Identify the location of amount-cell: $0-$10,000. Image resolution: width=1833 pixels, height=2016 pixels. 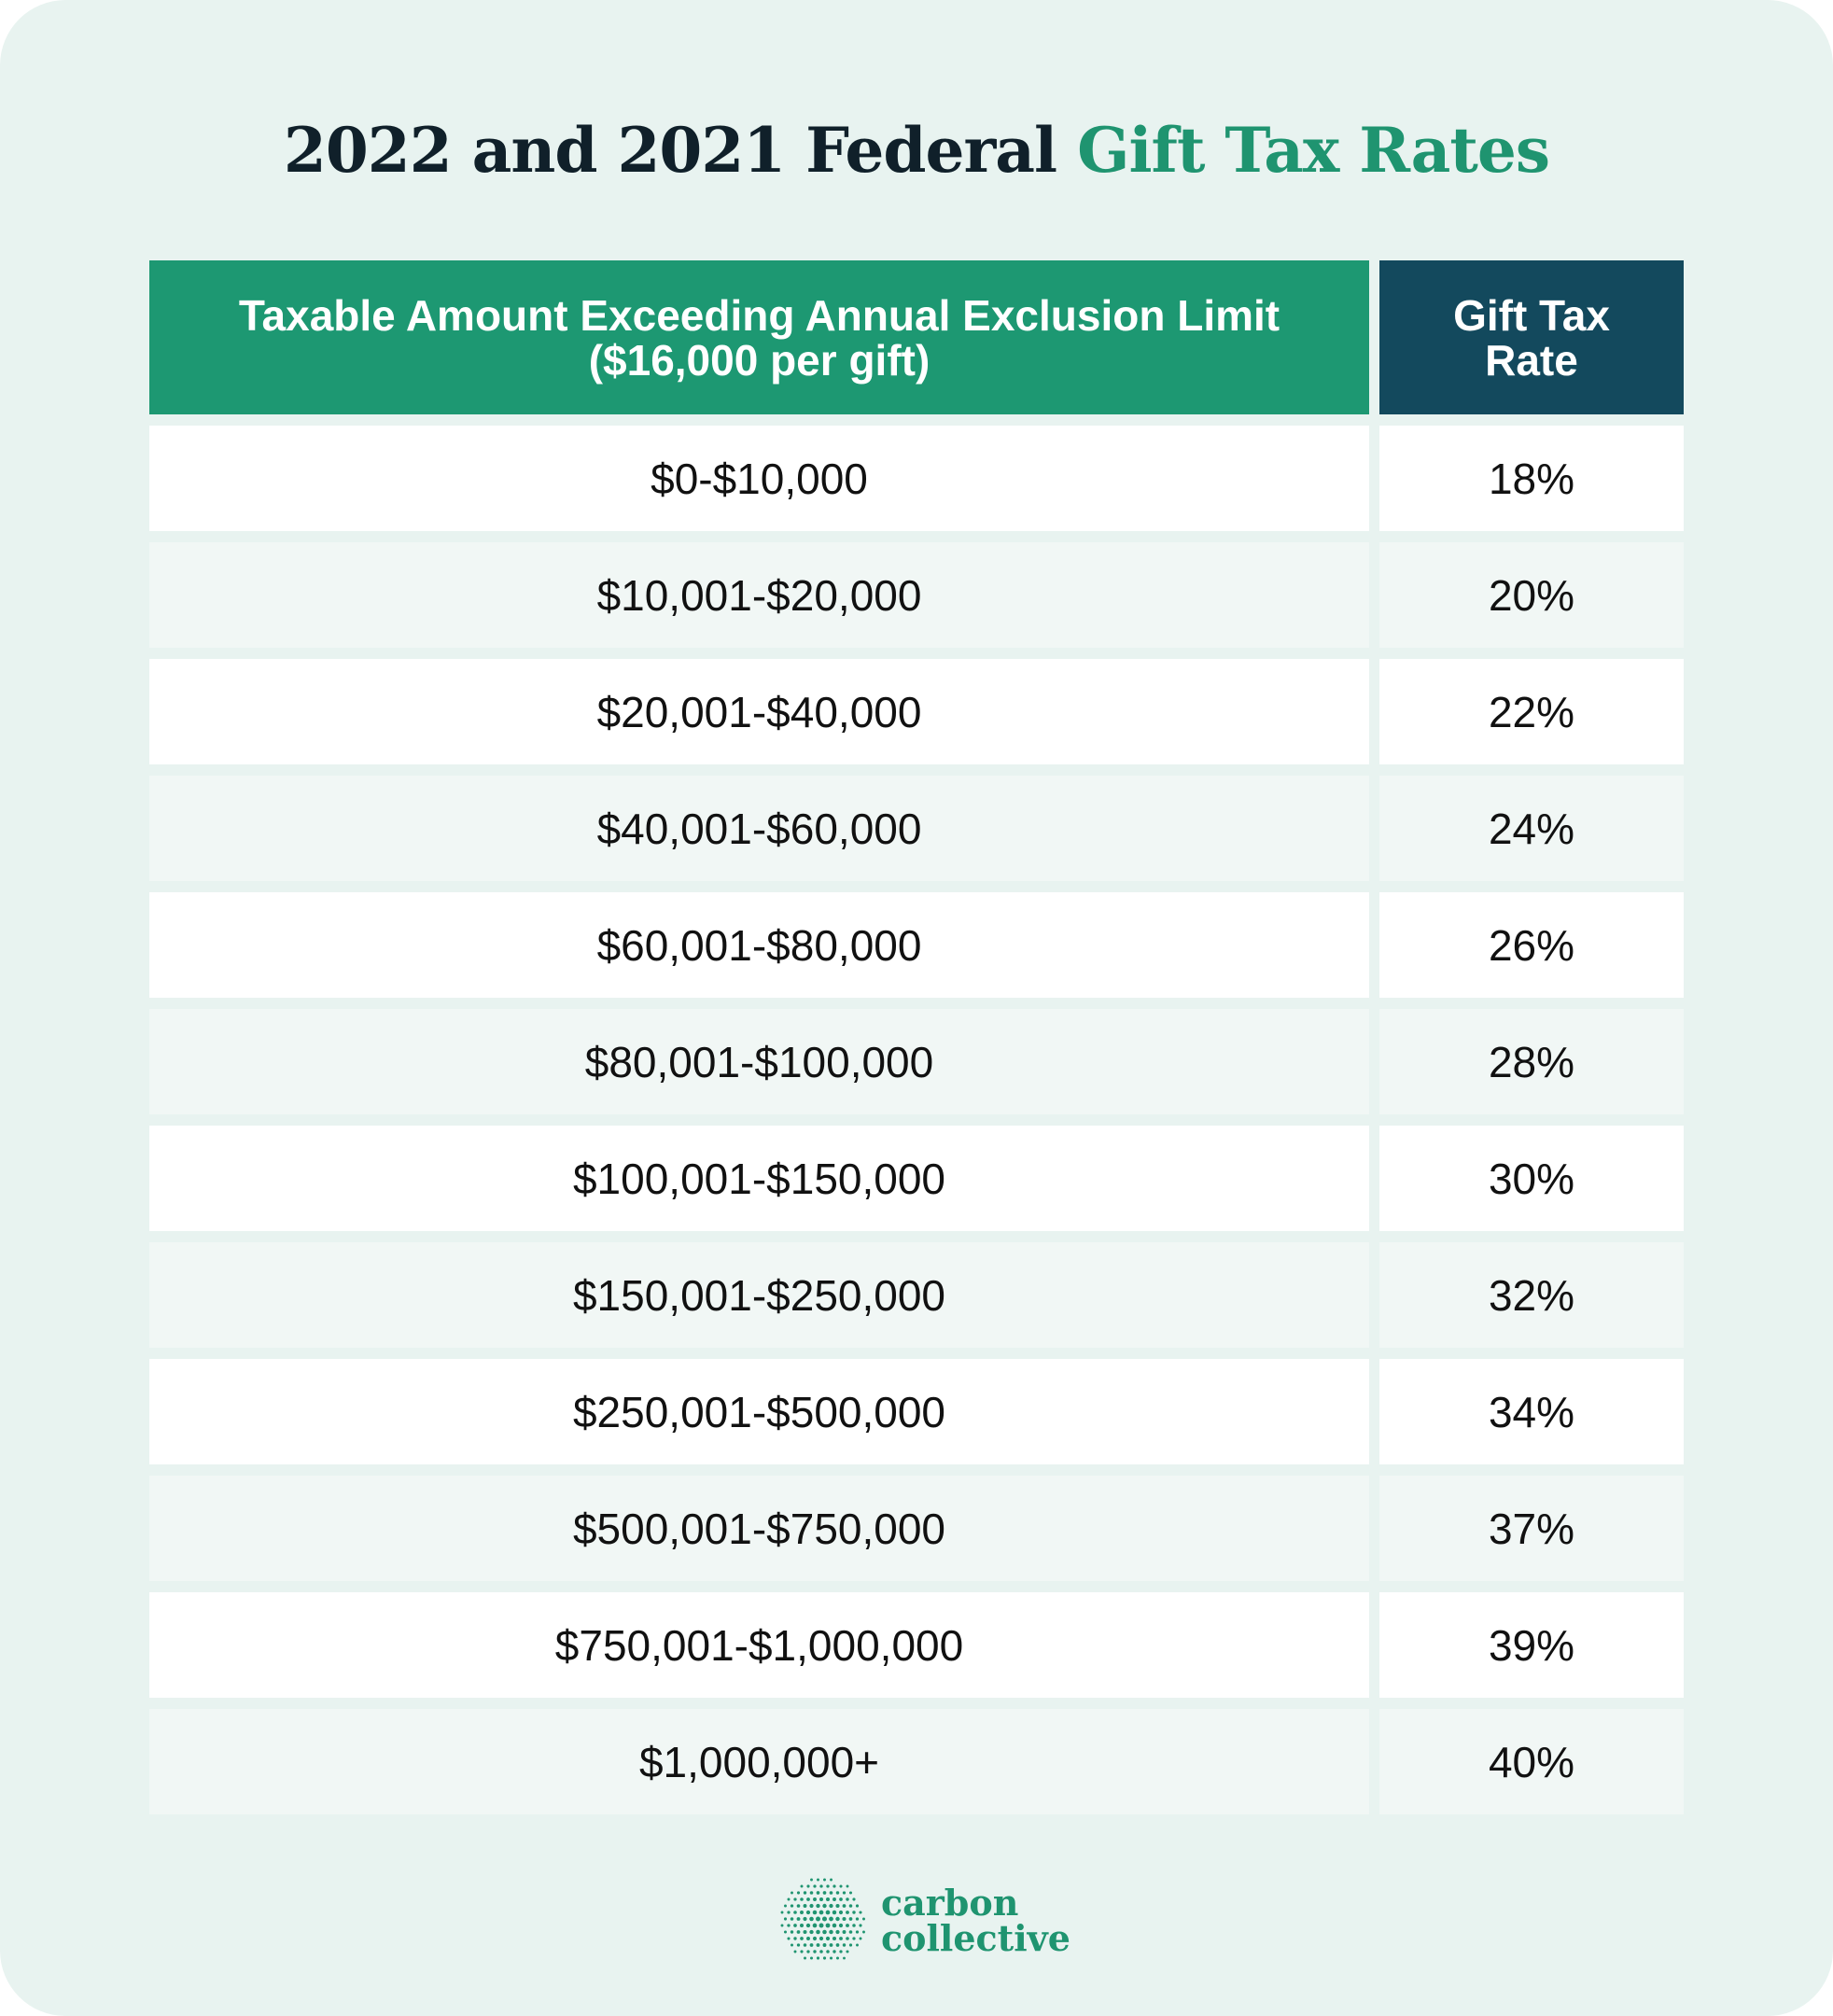
(759, 478).